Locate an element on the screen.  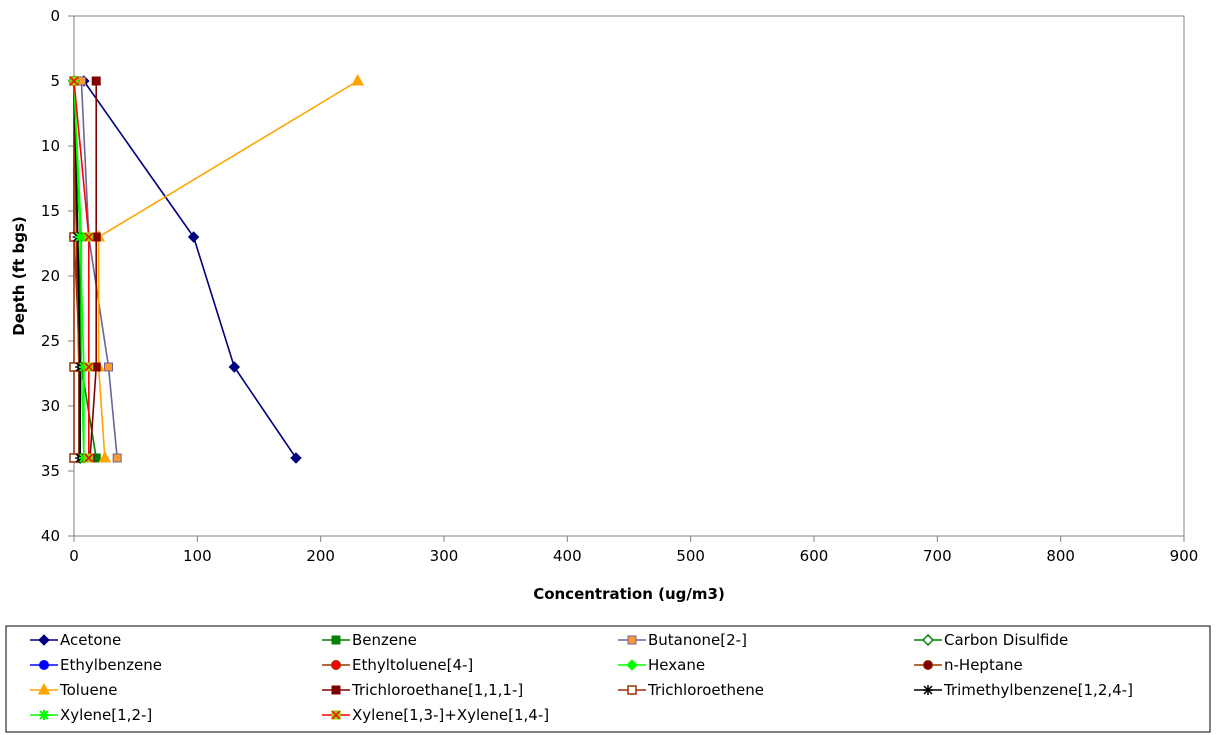
legend-entry: Xylene[1,2-] is located at coordinates (91, 715).